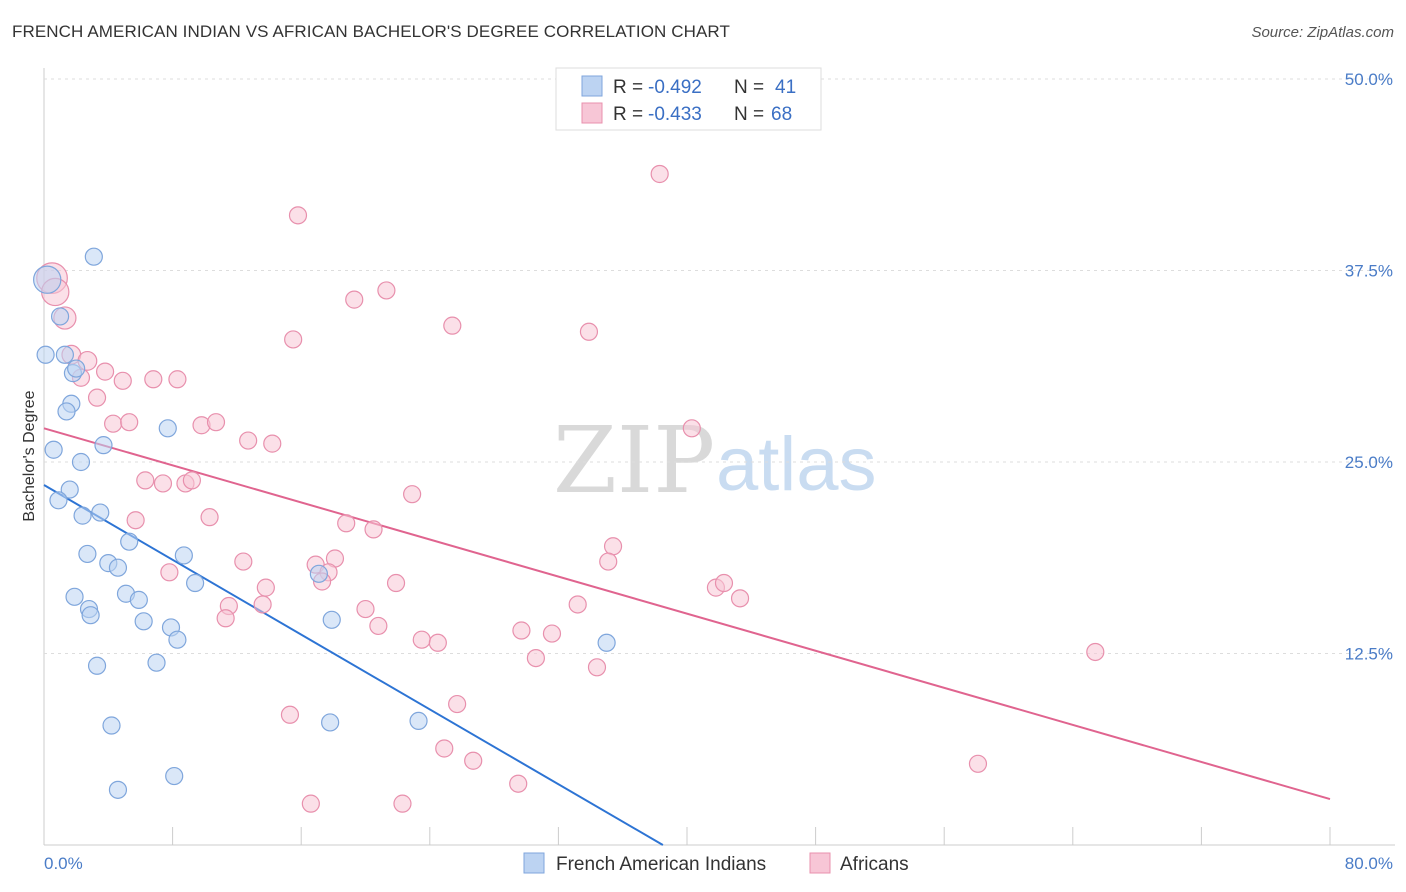  What do you see at coordinates (1369, 863) in the screenshot?
I see `x-tick-label-max: 80.0%` at bounding box center [1369, 863].